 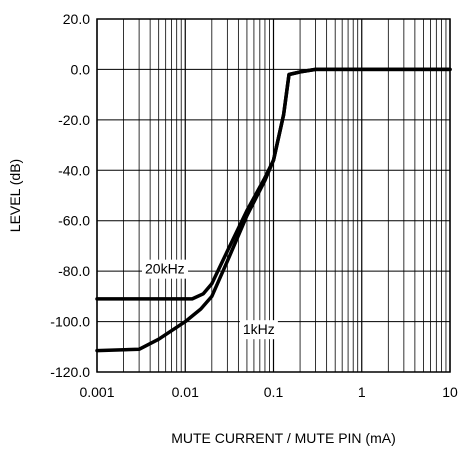 What do you see at coordinates (74, 120) in the screenshot?
I see `y-tick-label: -20.0` at bounding box center [74, 120].